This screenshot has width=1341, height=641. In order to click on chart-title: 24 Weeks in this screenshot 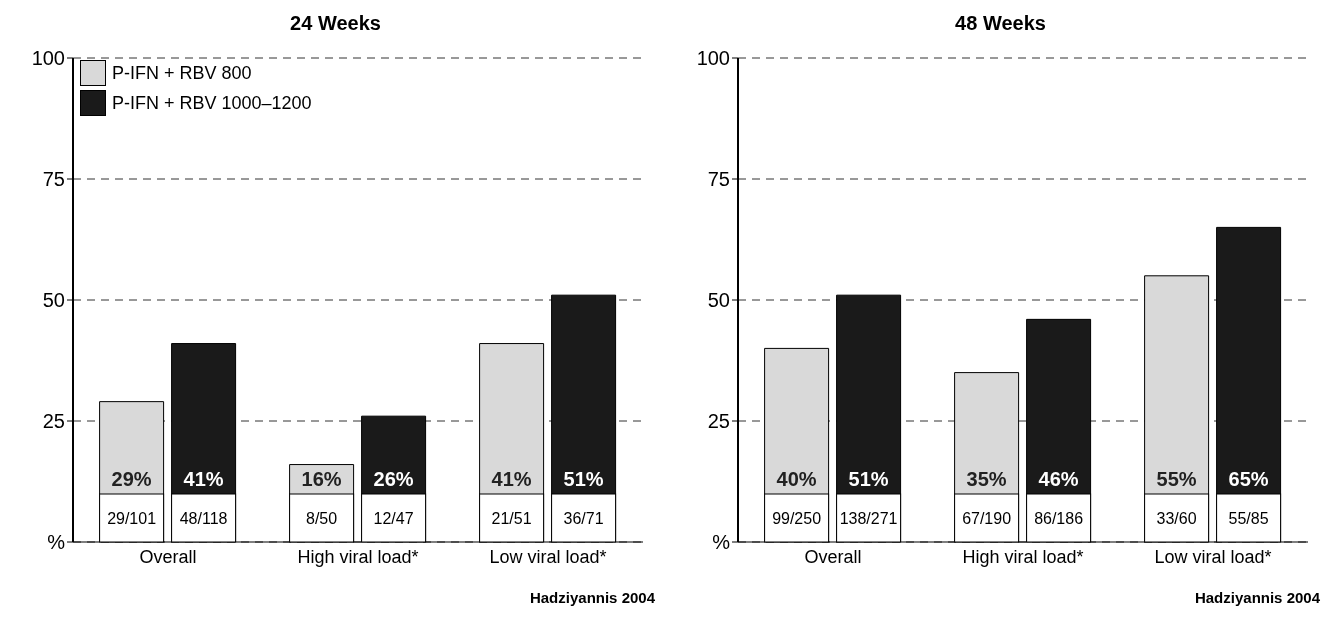, I will do `click(335, 23)`.